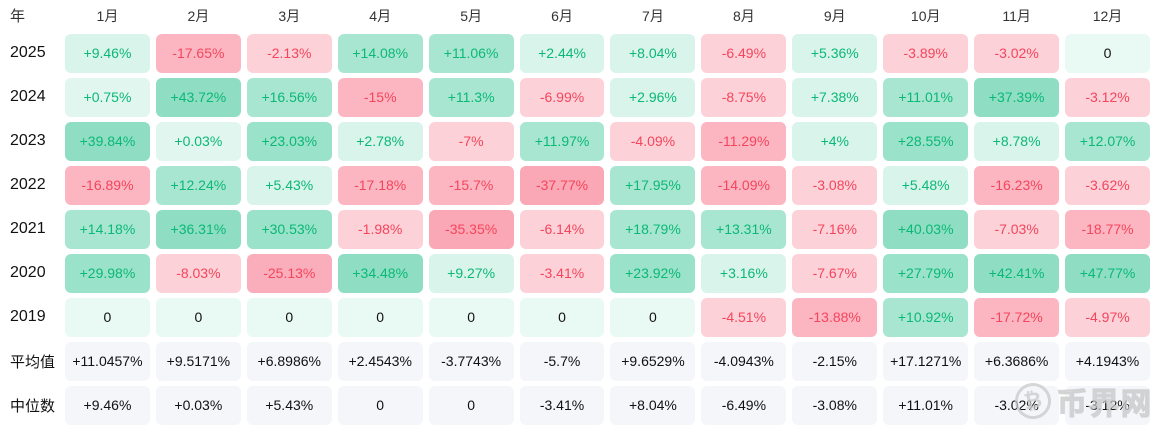 This screenshot has width=1153, height=427. Describe the element at coordinates (926, 273) in the screenshot. I see `return-cell: +27.79%` at that location.